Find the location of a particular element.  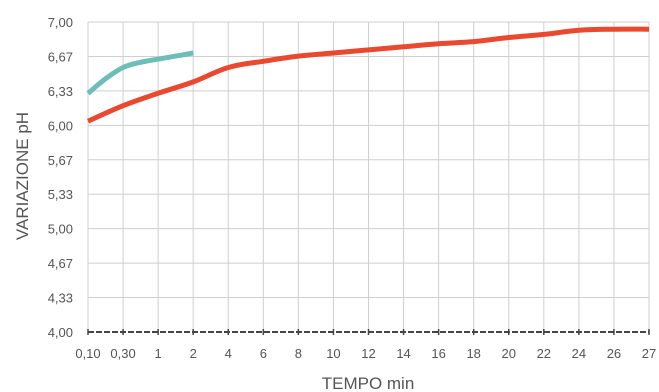

y-axis-title: VARIAZIONE pH is located at coordinates (22, 176).